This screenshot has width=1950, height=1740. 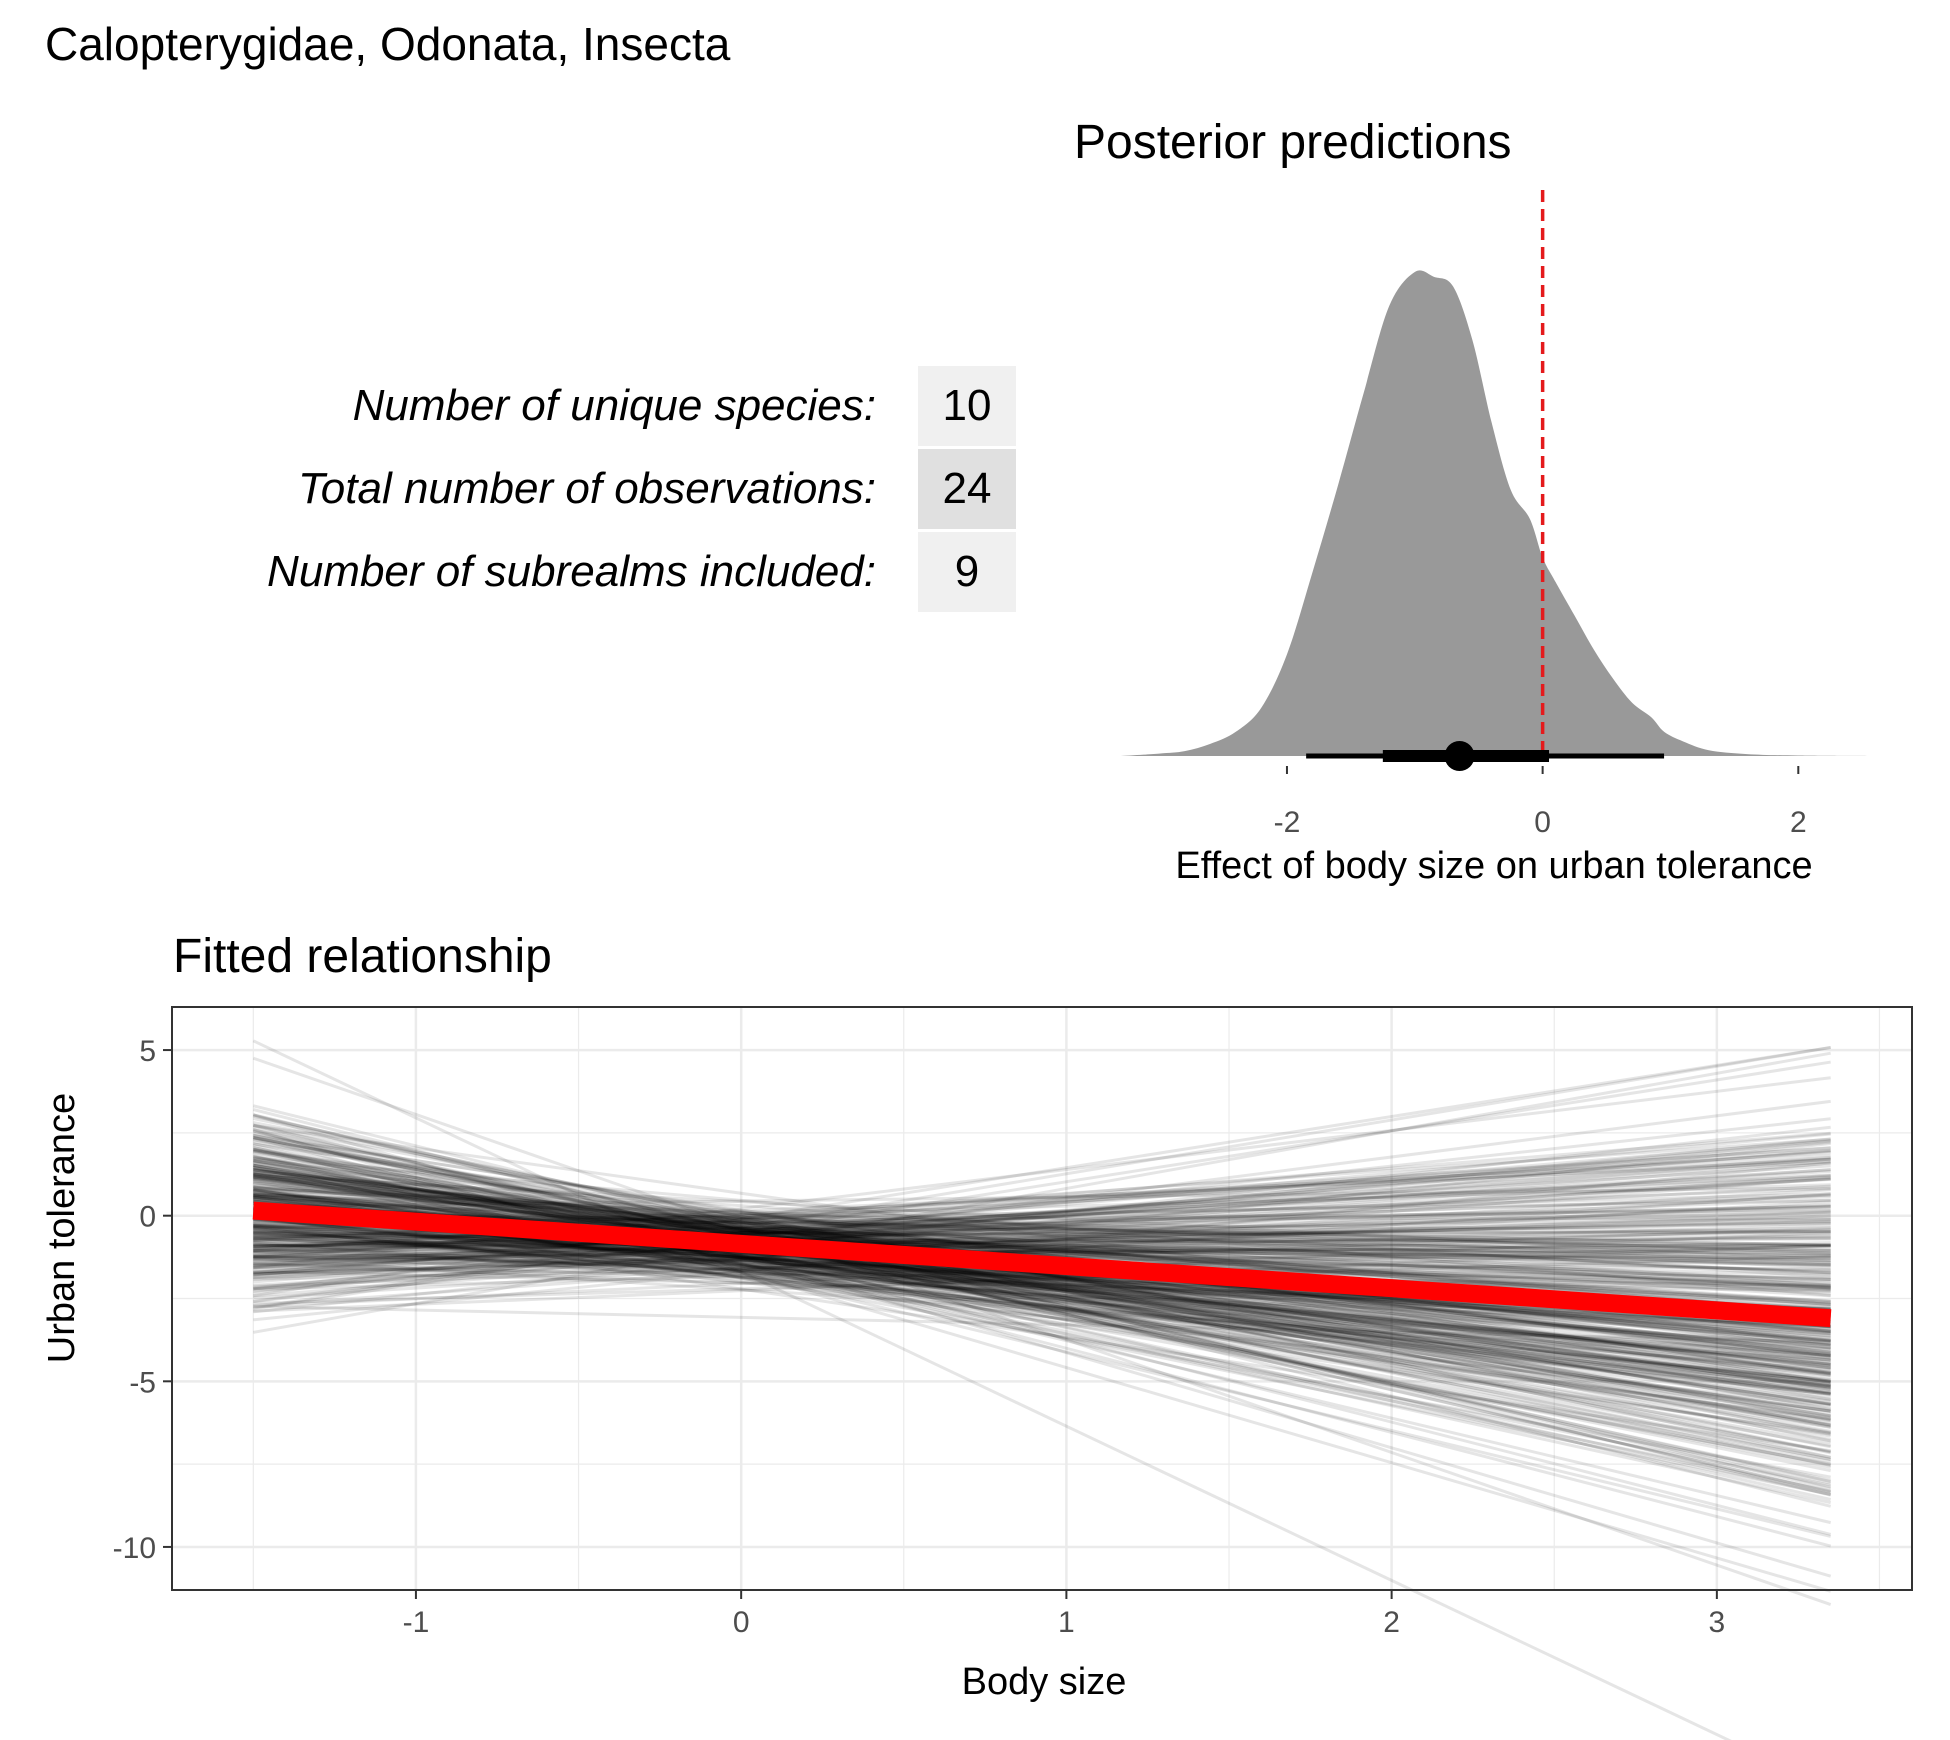 I want to click on fitted-x-tick-label: -1, so click(x=416, y=1622).